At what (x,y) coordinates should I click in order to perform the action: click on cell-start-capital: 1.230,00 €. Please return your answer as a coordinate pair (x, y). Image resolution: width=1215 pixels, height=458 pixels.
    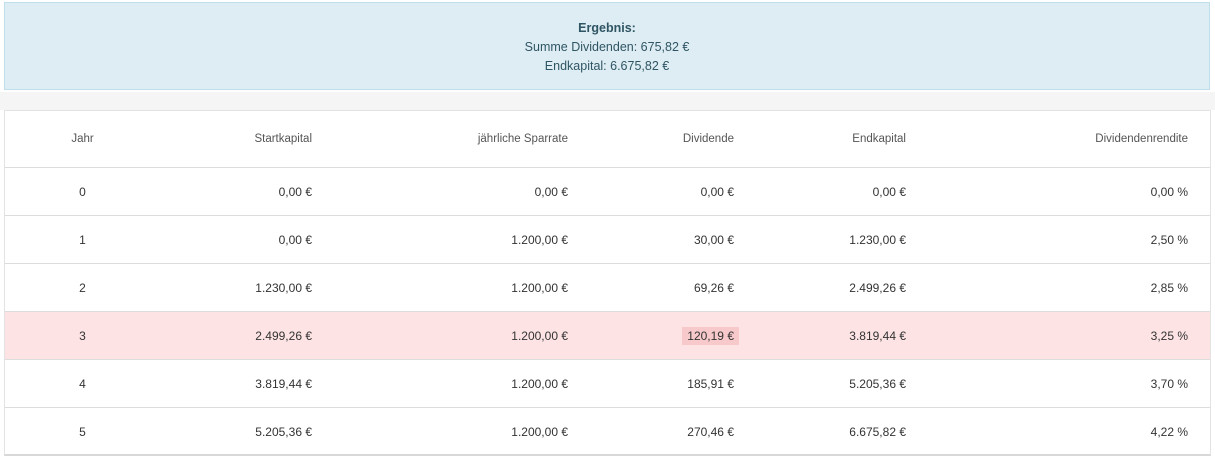
    Looking at the image, I should click on (247, 287).